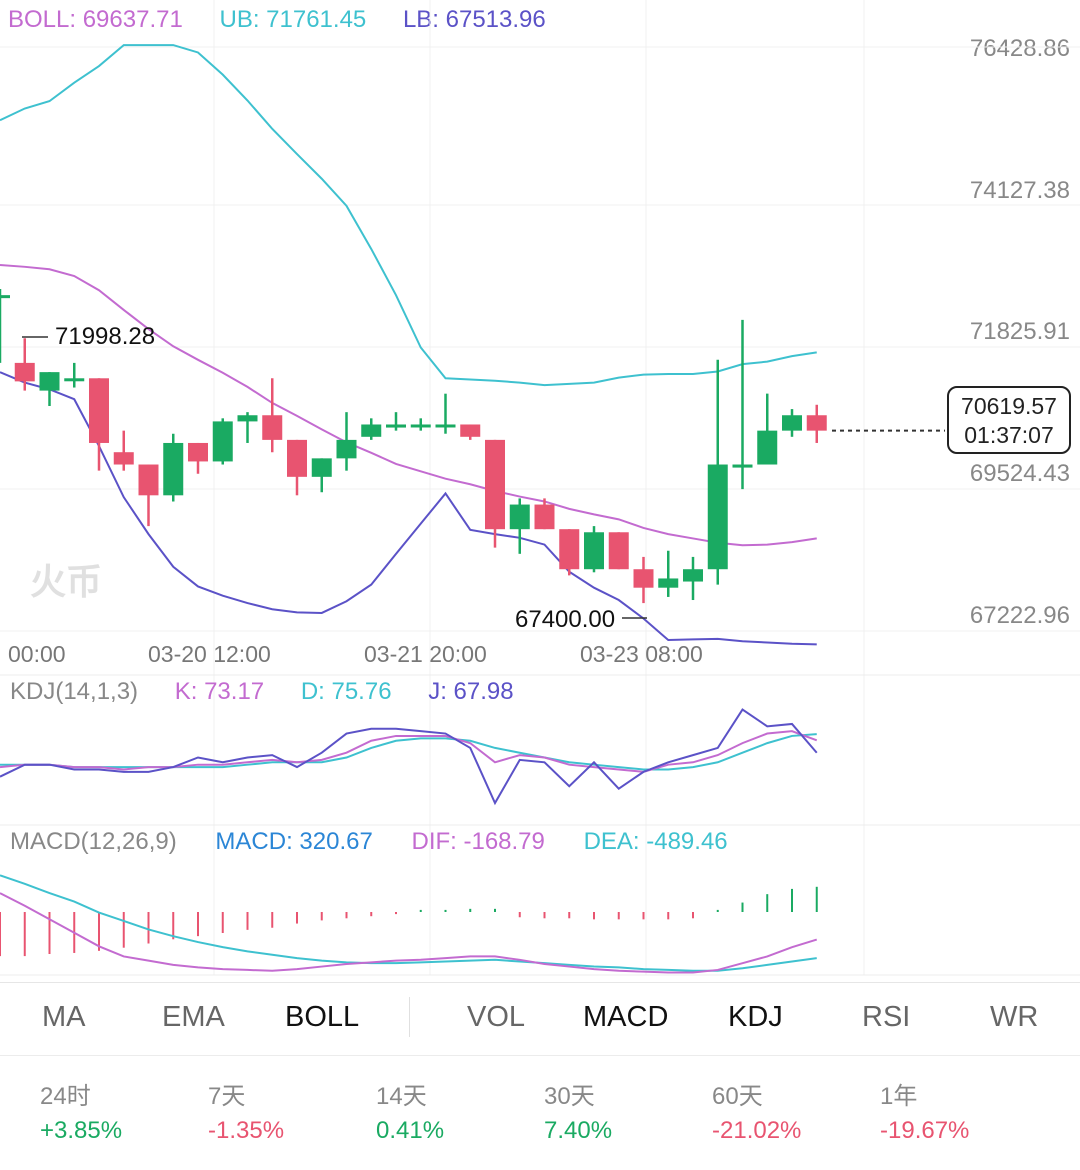 The image size is (1080, 1170). What do you see at coordinates (120, 1110) in the screenshot?
I see `perf-24h: 24时 +3.85%` at bounding box center [120, 1110].